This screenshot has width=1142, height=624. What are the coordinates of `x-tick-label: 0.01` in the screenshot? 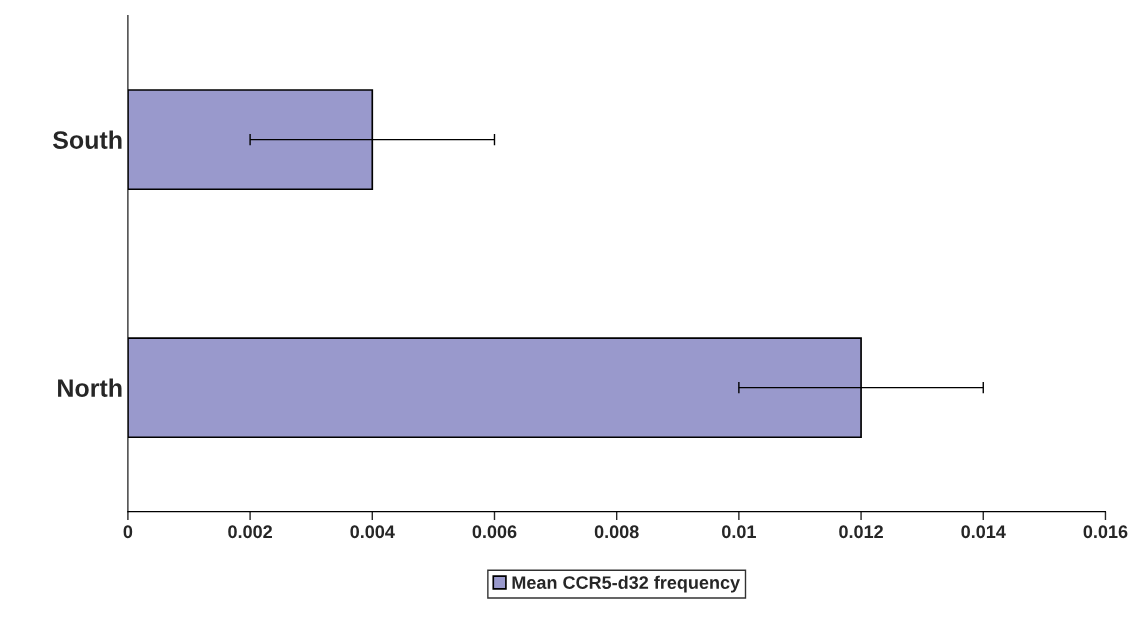 It's located at (739, 532).